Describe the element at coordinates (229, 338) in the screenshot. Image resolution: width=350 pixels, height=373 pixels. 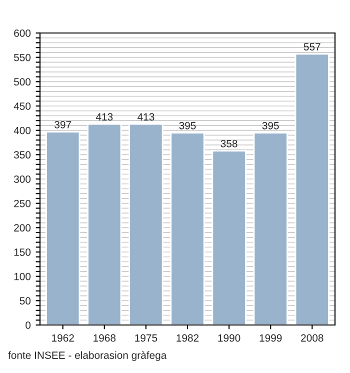
I see `x-tick-label: 1990` at that location.